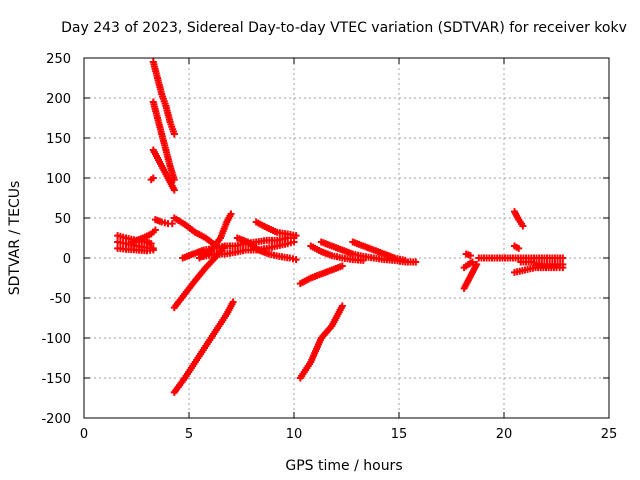  What do you see at coordinates (58, 179) in the screenshot?
I see `y-tick-label: 100` at bounding box center [58, 179].